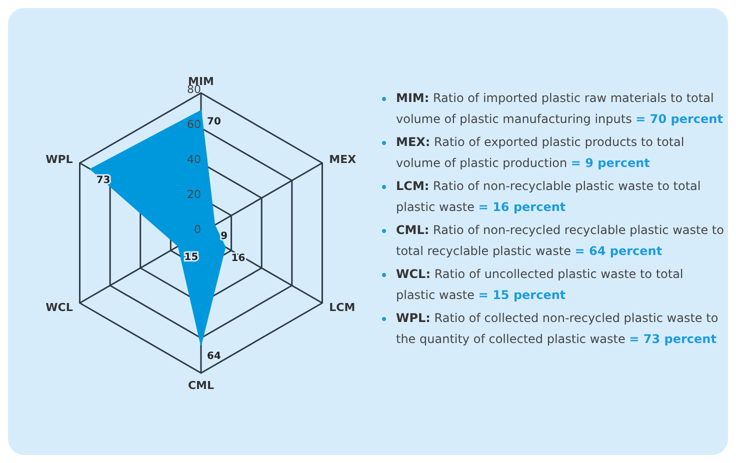 This screenshot has height=463, width=736. What do you see at coordinates (214, 122) in the screenshot?
I see `data-label: 70` at bounding box center [214, 122].